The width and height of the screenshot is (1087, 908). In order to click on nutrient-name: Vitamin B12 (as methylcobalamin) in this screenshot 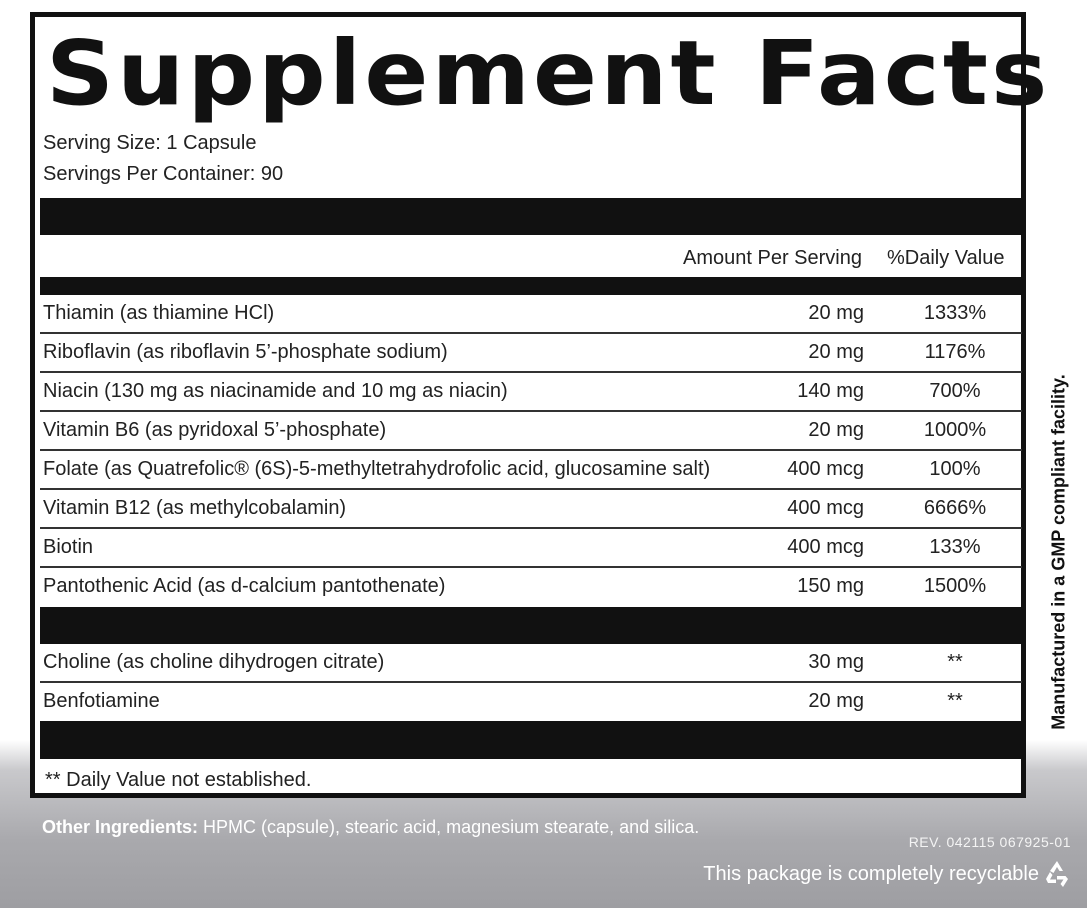, I will do `click(195, 508)`.